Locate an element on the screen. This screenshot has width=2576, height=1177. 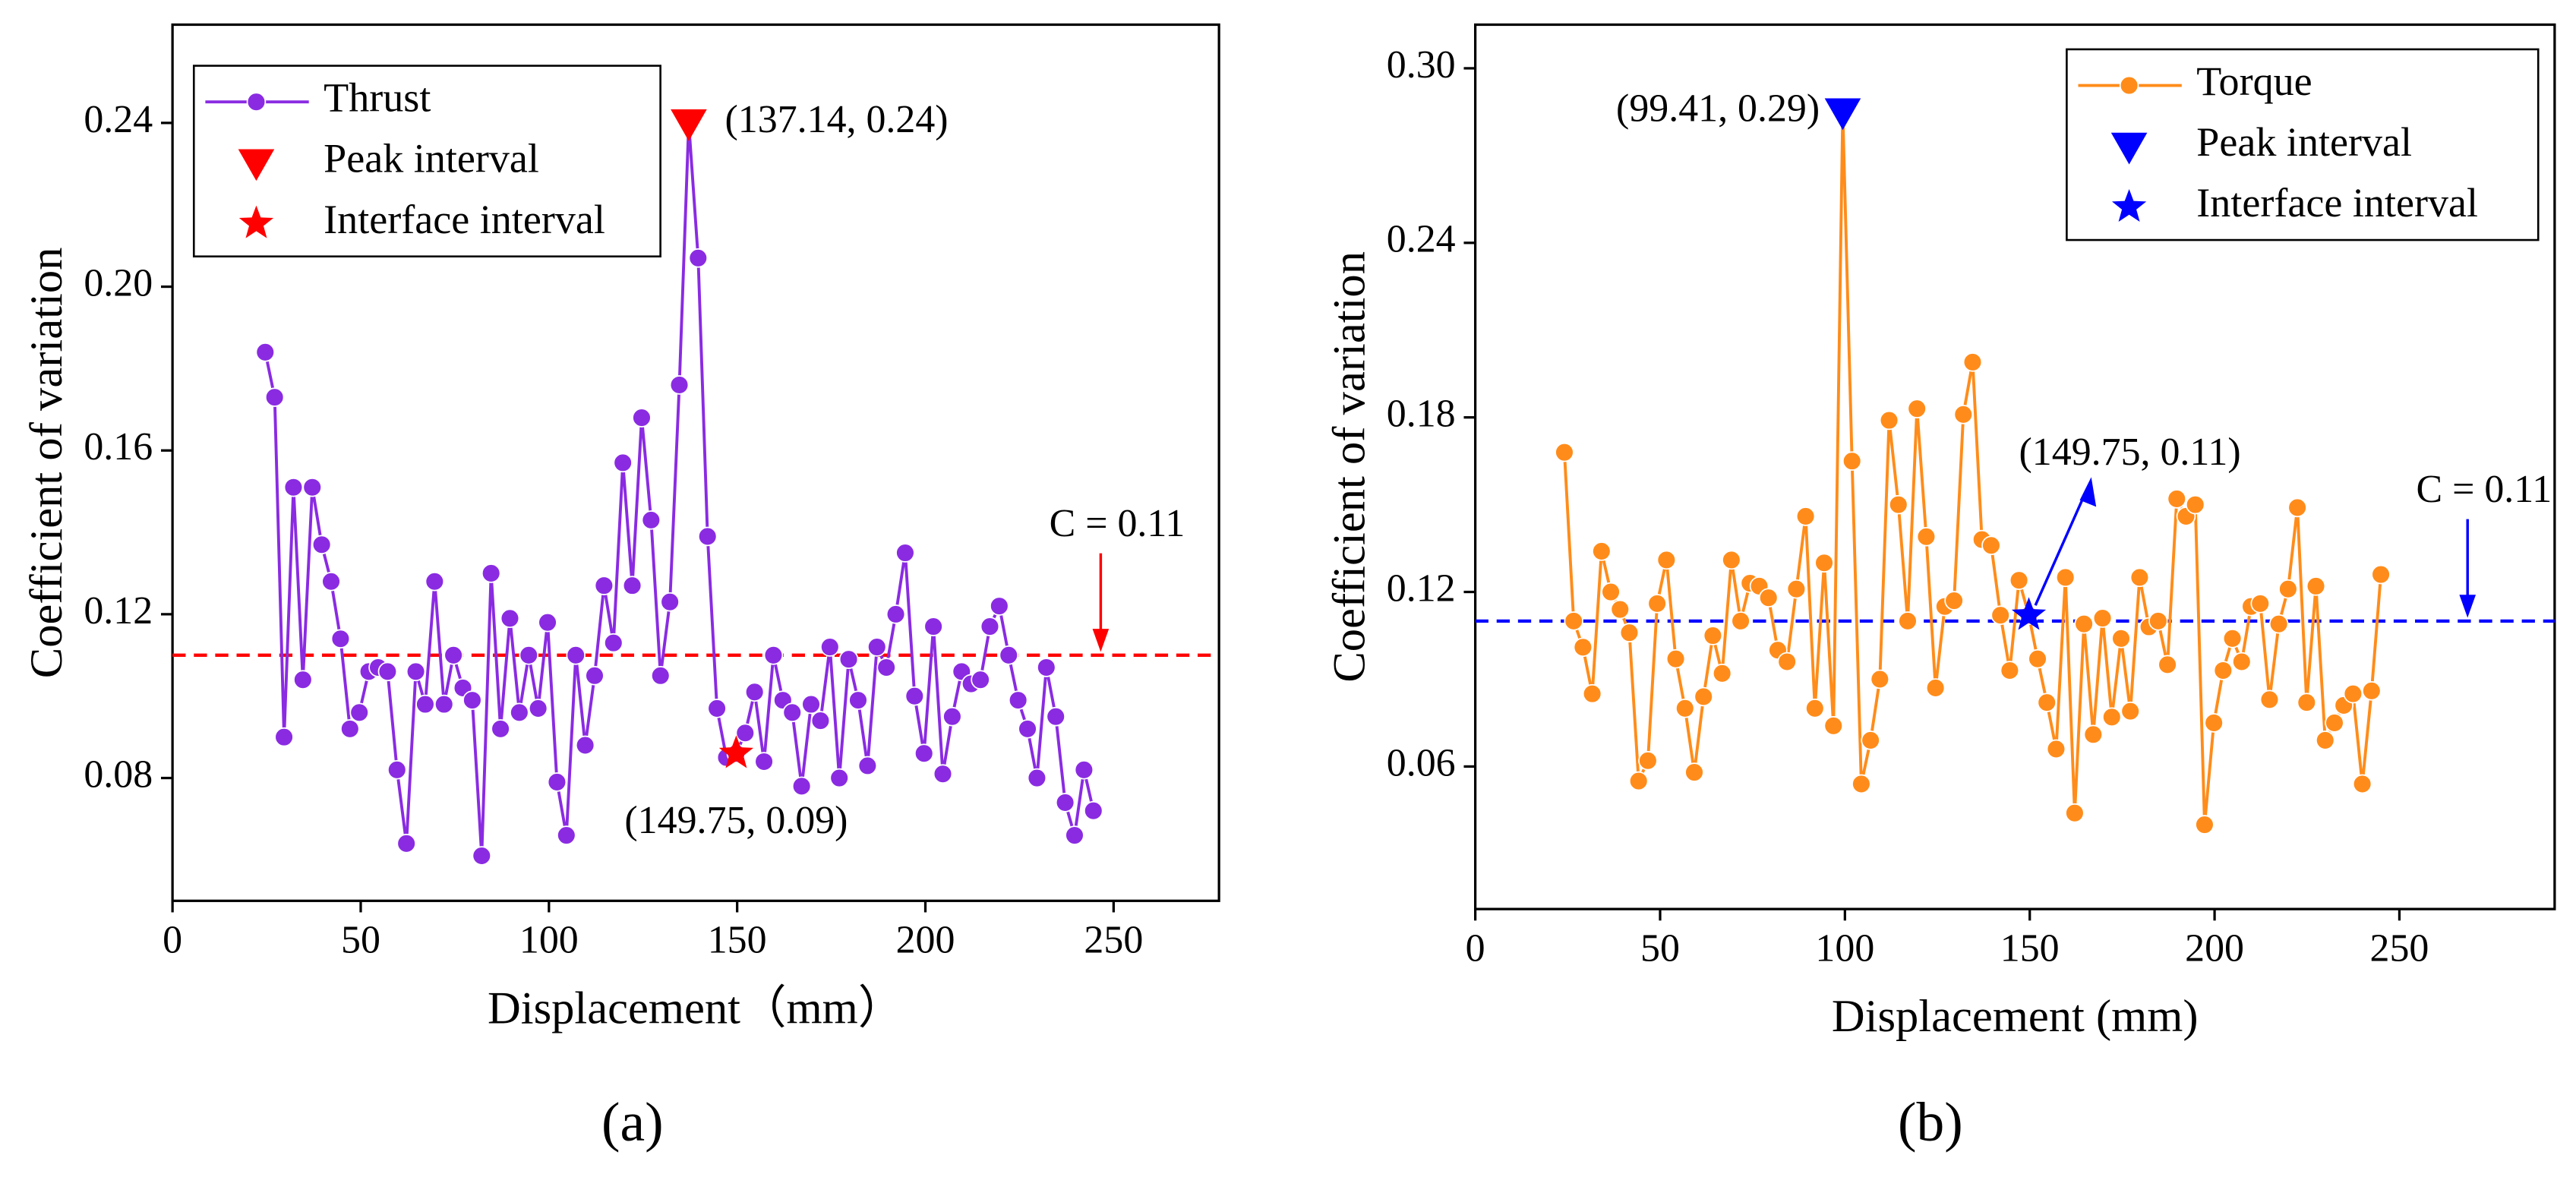
x-axis-label: Displacement (mm) is located at coordinates (2015, 1017).